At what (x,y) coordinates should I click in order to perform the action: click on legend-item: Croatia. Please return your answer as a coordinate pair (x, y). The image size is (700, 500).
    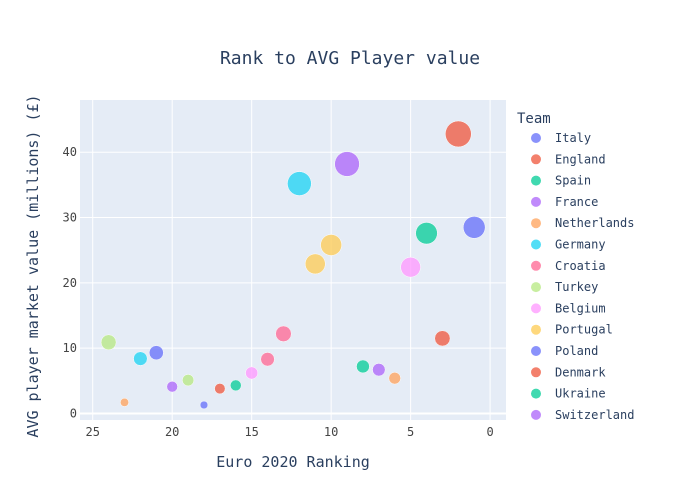
    Looking at the image, I should click on (580, 266).